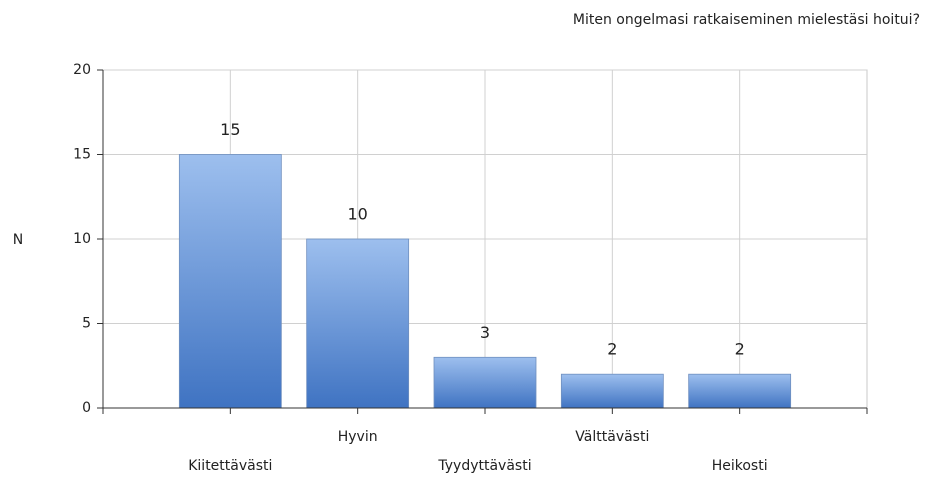 Image resolution: width=927 pixels, height=477 pixels. What do you see at coordinates (82, 155) in the screenshot?
I see `y-tick-label: 15` at bounding box center [82, 155].